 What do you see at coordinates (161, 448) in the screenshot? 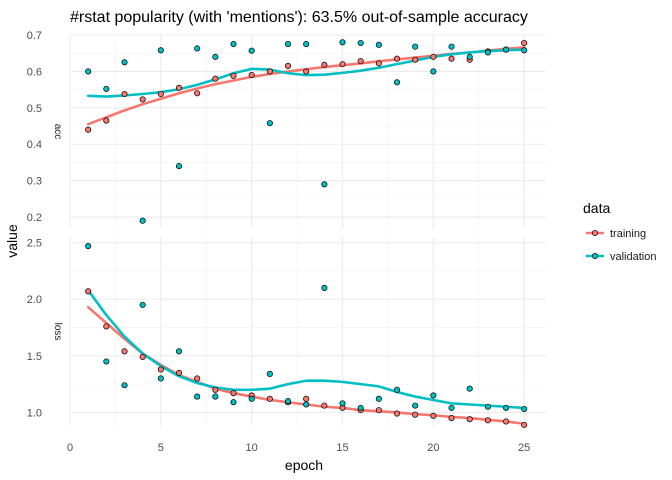
I see `x-tick-label: 5` at bounding box center [161, 448].